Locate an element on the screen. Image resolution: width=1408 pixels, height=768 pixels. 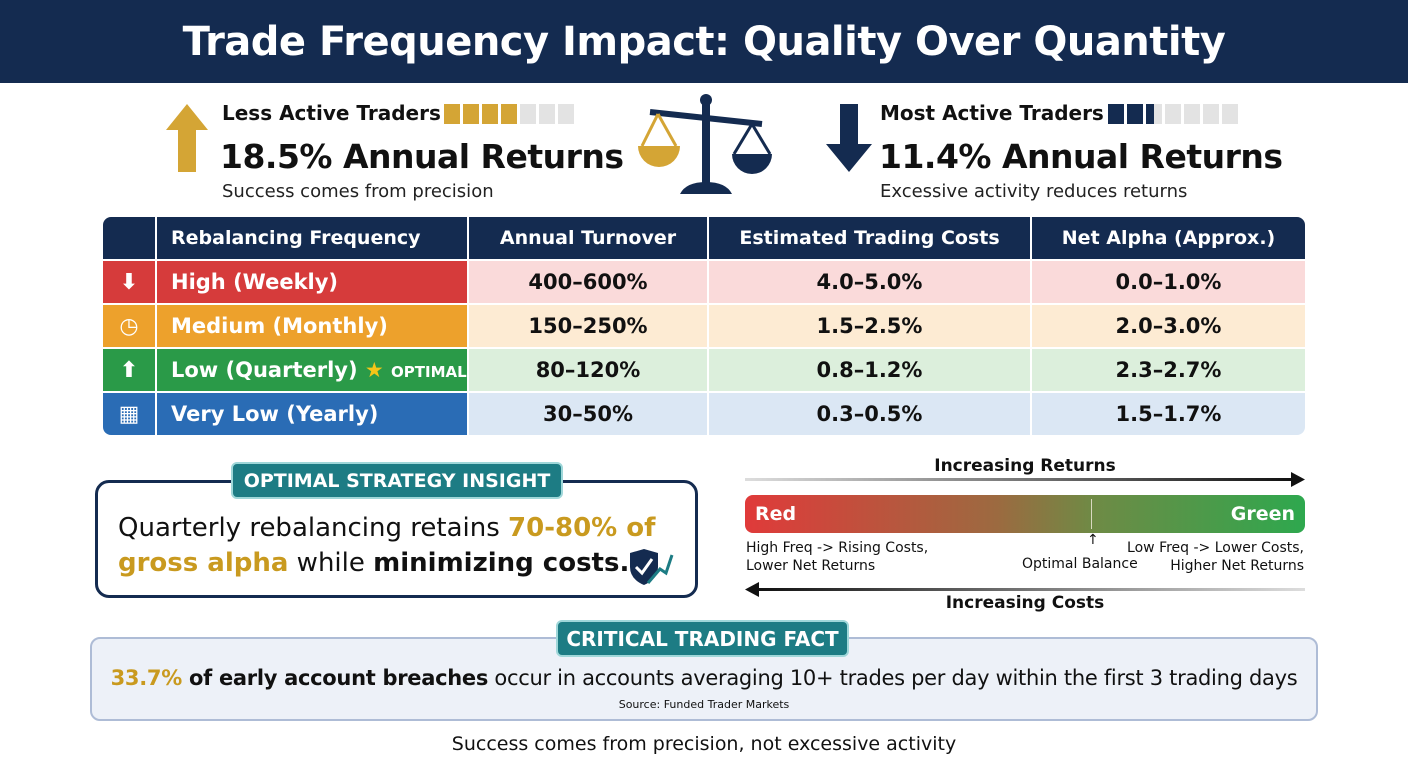
alpha-cell: 0.0–1.0% is located at coordinates (1168, 282).